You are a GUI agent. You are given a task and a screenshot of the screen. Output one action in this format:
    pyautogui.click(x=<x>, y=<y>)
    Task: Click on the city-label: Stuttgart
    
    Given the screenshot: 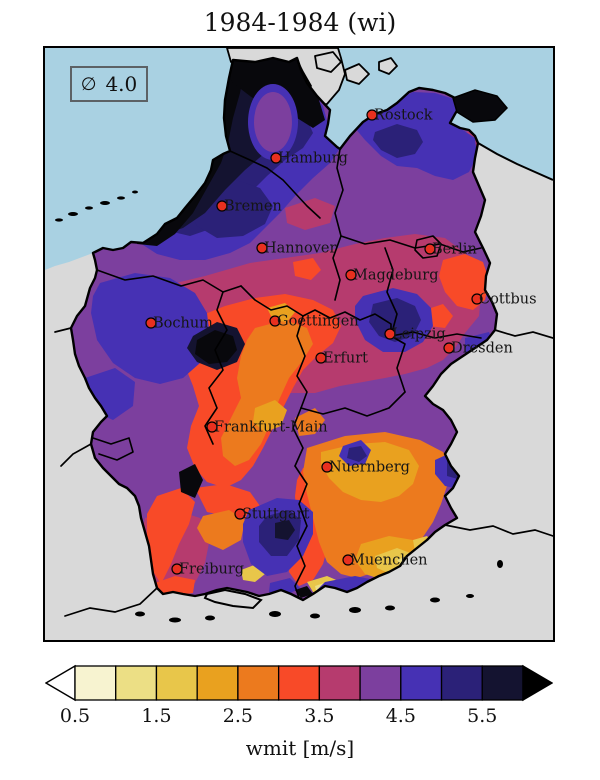 What is the action you would take?
    pyautogui.click(x=276, y=515)
    